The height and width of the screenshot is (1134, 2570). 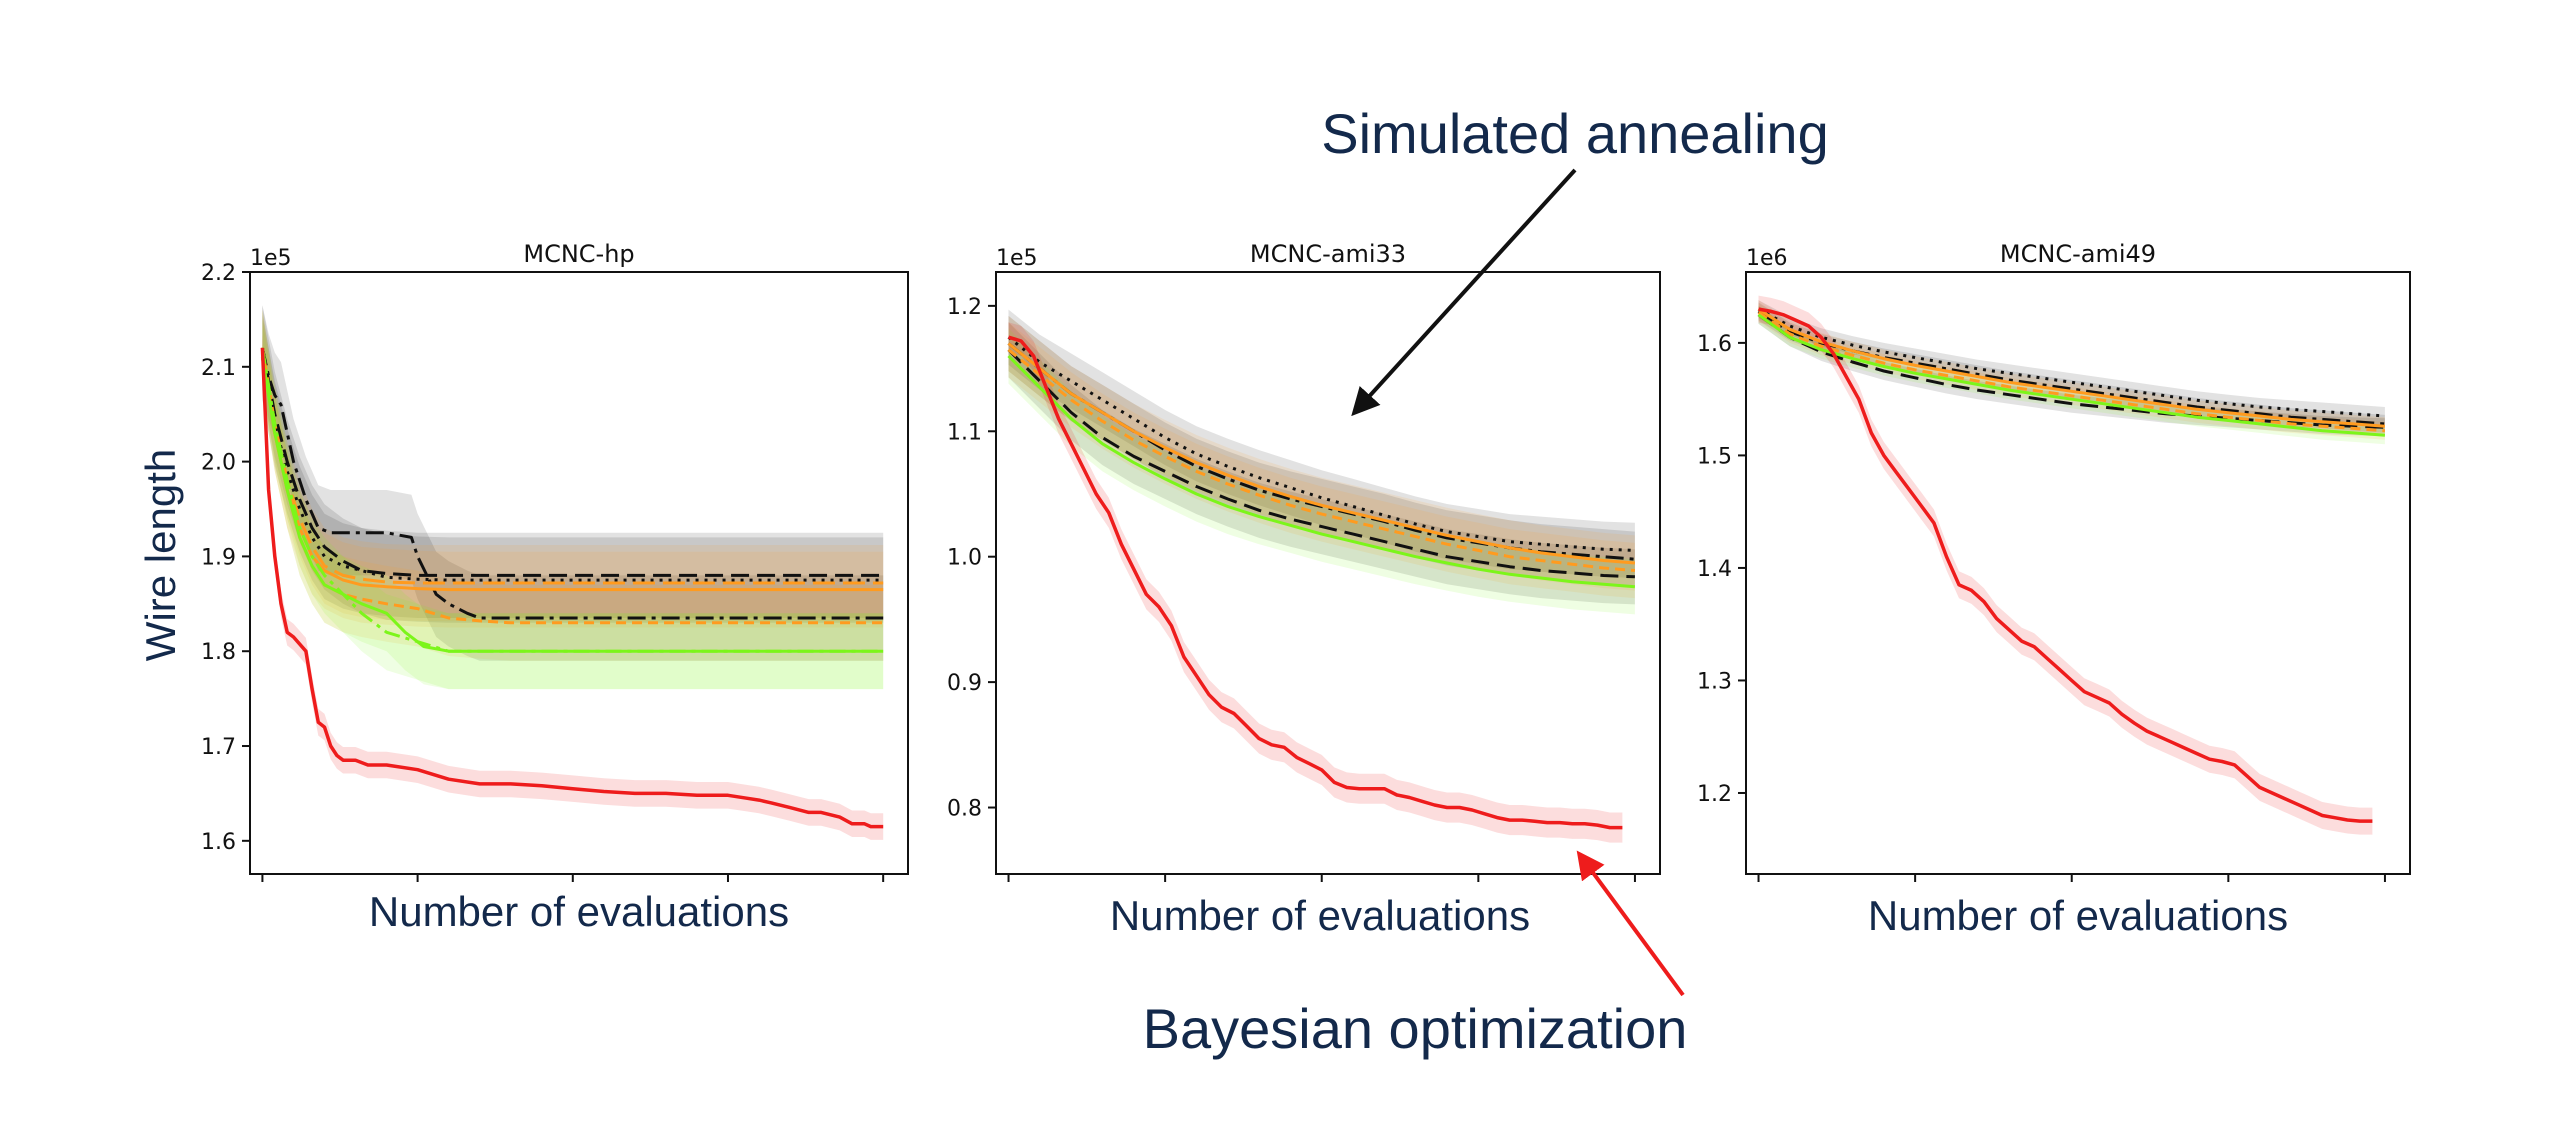 I want to click on y-tick-label: 1.8, so click(x=218, y=652).